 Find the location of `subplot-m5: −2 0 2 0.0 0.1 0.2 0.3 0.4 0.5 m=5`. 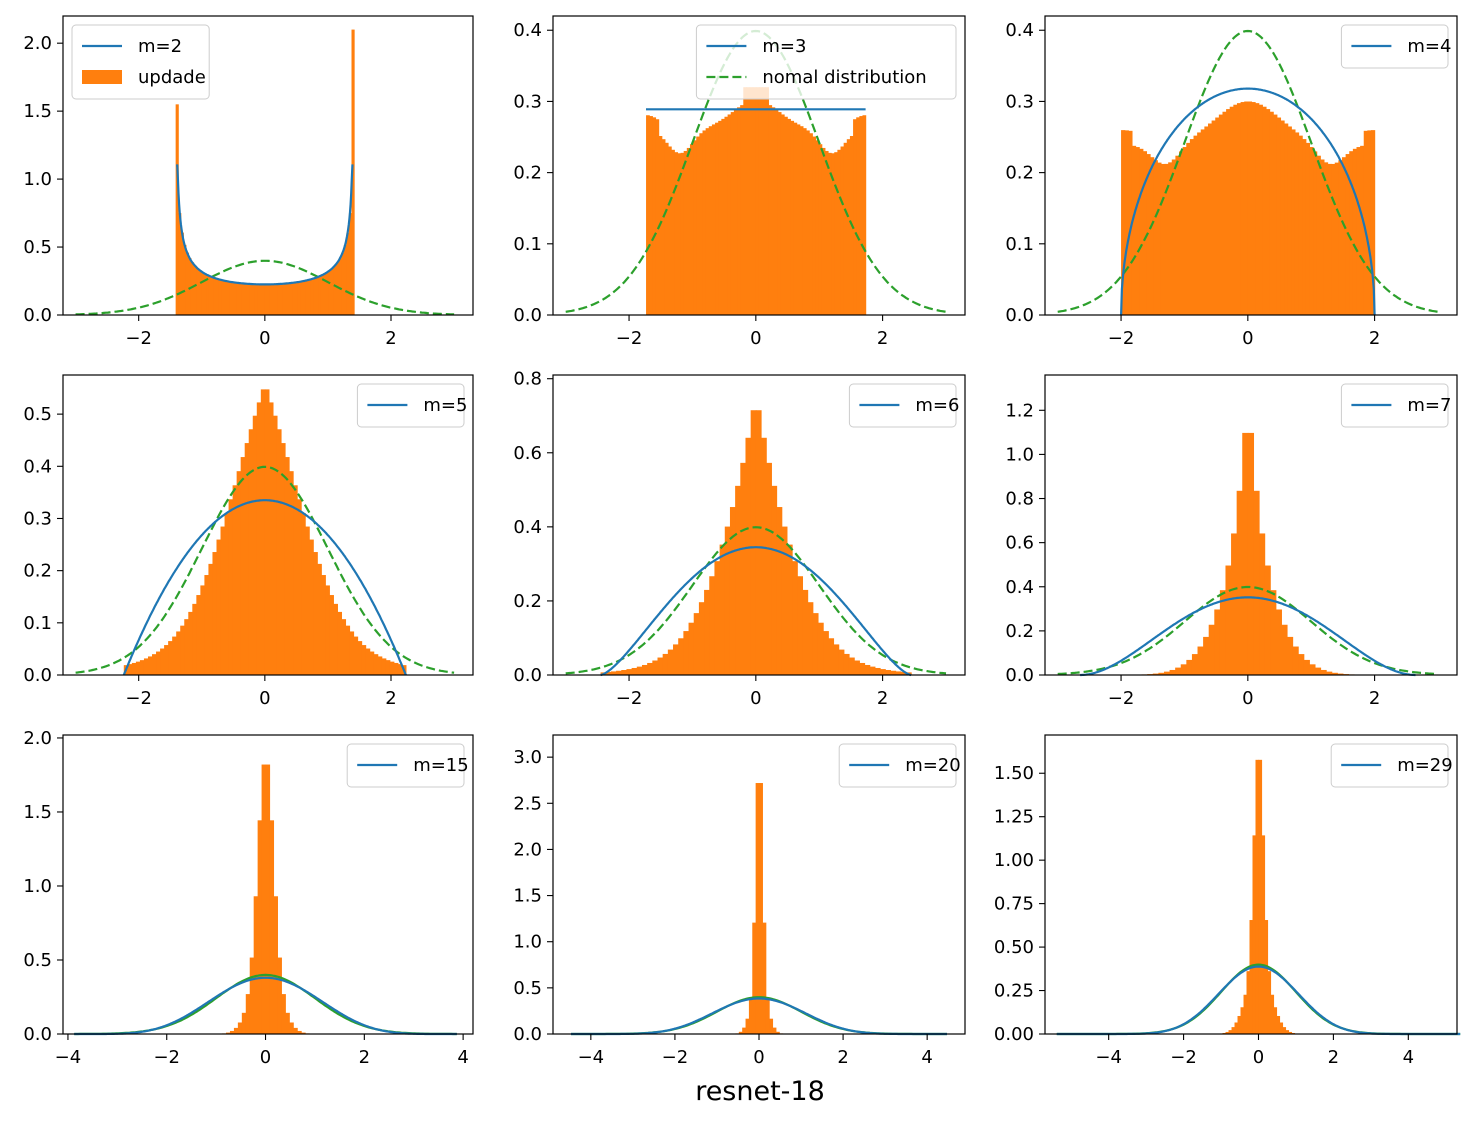

subplot-m5: −2 0 2 0.0 0.1 0.2 0.3 0.4 0.5 m=5 is located at coordinates (248, 541).